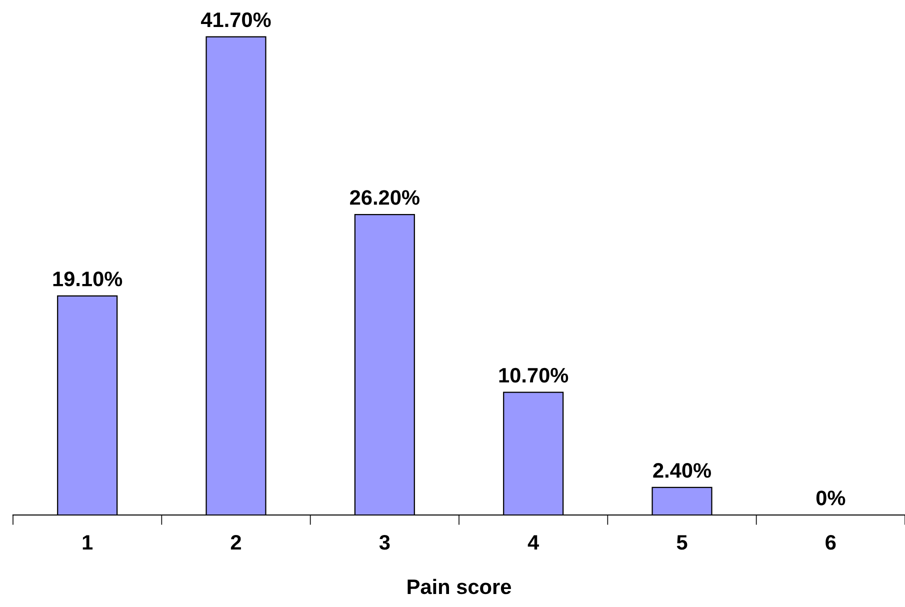  Describe the element at coordinates (87, 279) in the screenshot. I see `data-label: 19.10%` at that location.